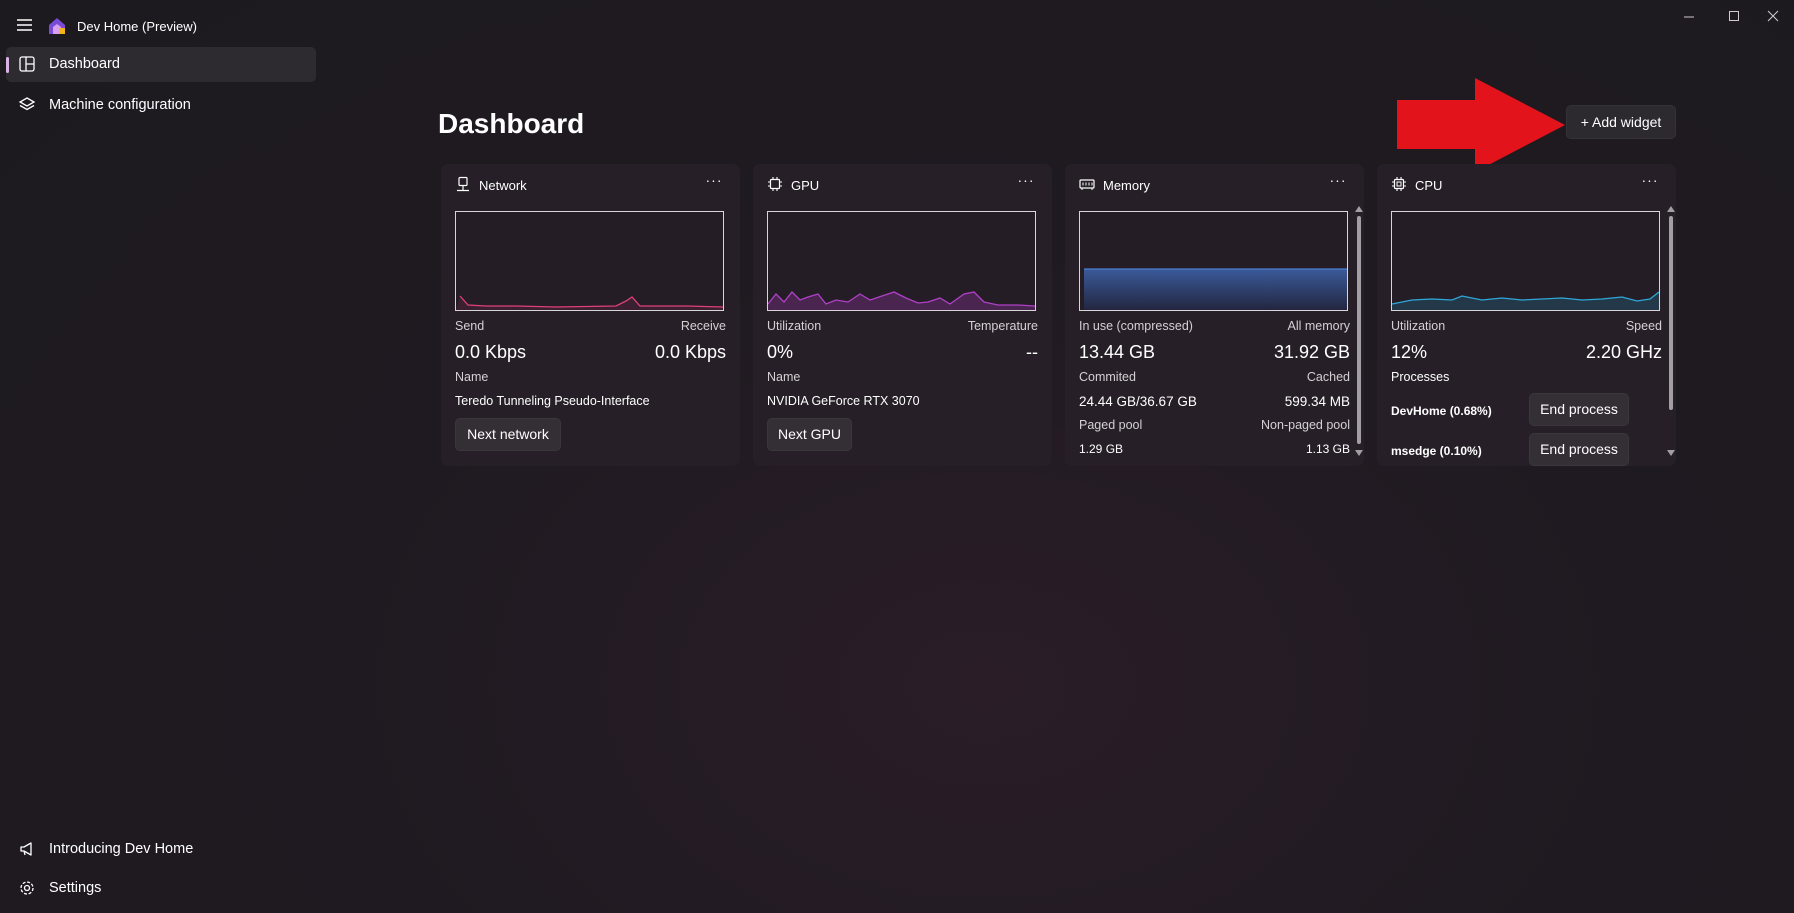  I want to click on maximize-button, so click(1734, 17).